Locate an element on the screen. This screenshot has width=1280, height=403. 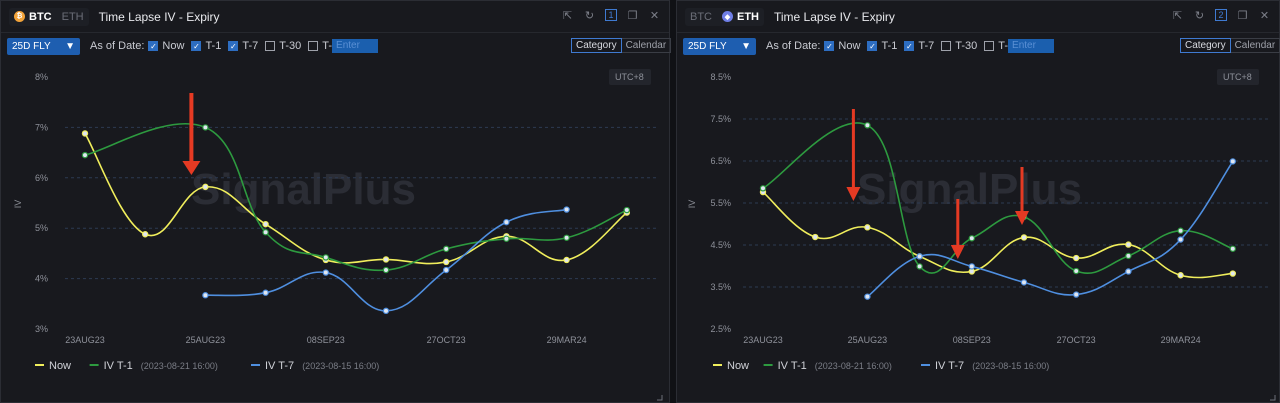
coin-tab-eth: ETH is located at coordinates (73, 17).